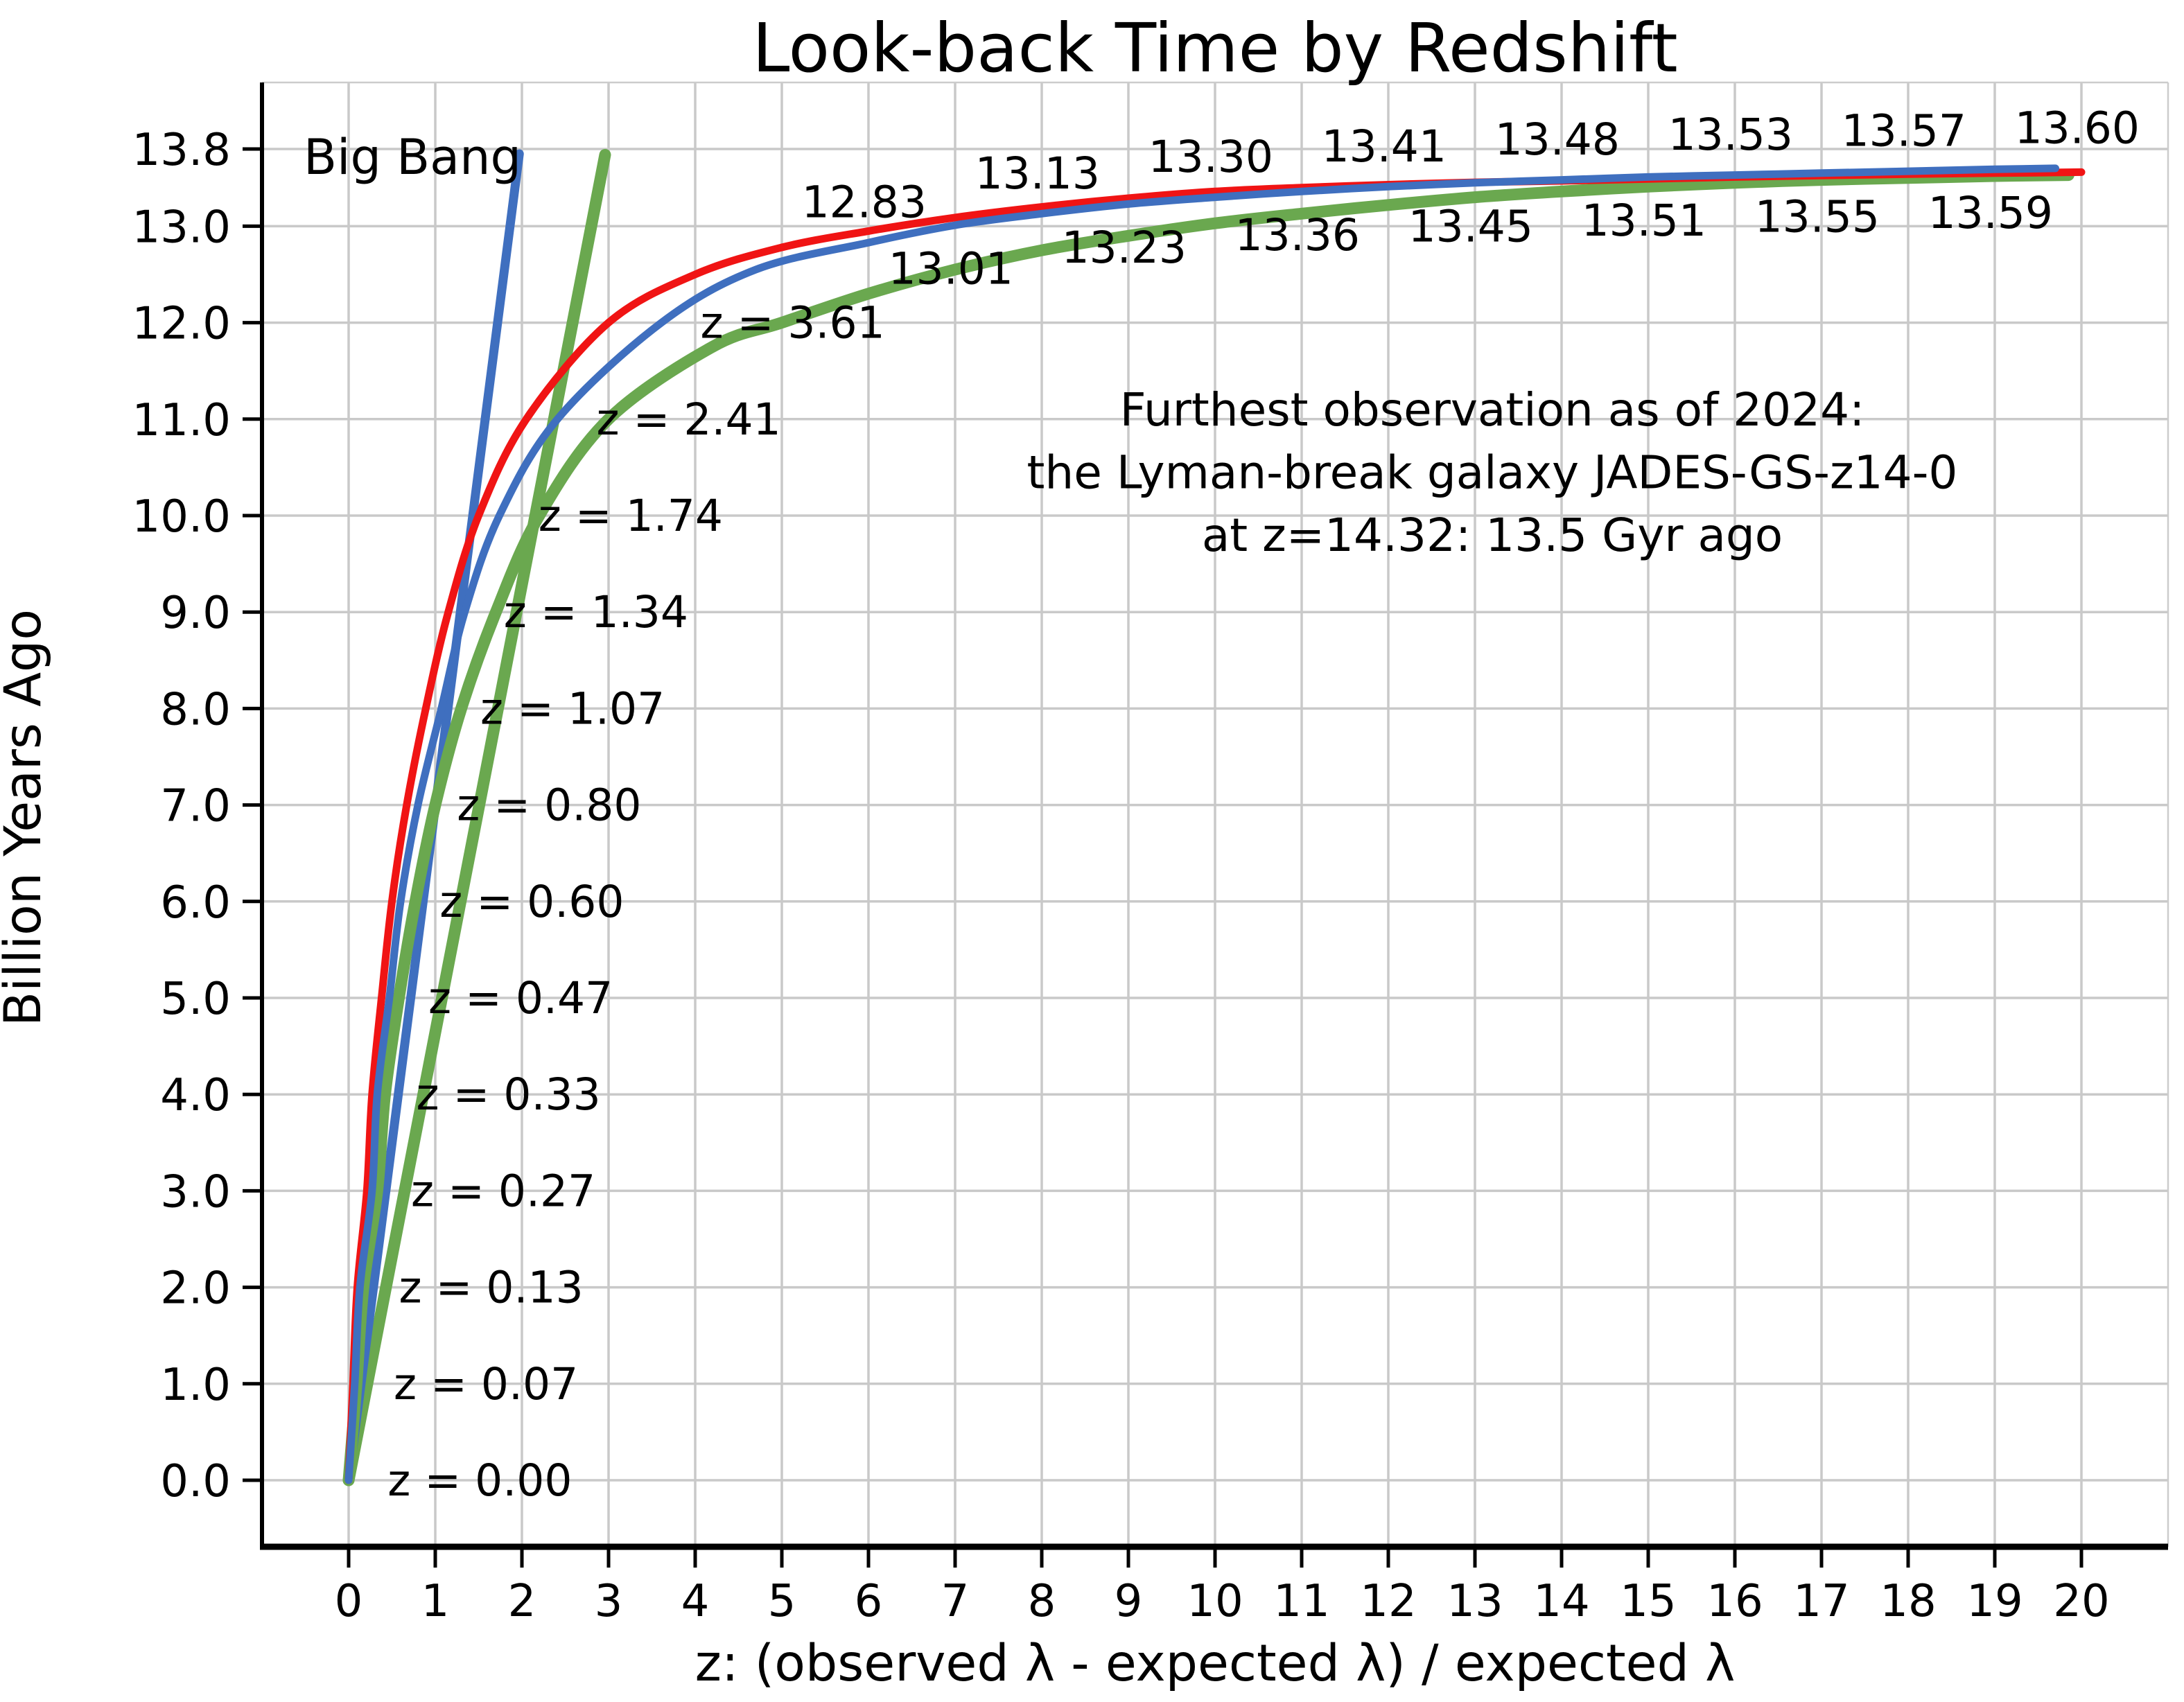 This screenshot has height=1702, width=2184. Describe the element at coordinates (195, 1192) in the screenshot. I see `y-tick-label: 3.0` at that location.